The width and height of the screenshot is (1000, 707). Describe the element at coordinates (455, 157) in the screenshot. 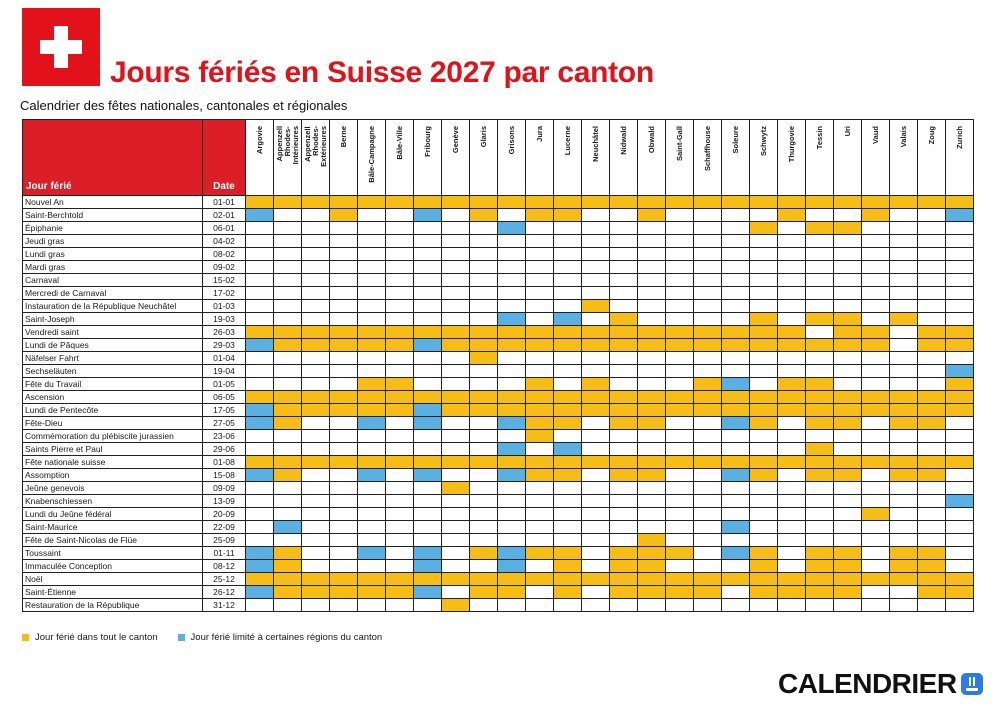

I see `canton-header: Genève` at that location.